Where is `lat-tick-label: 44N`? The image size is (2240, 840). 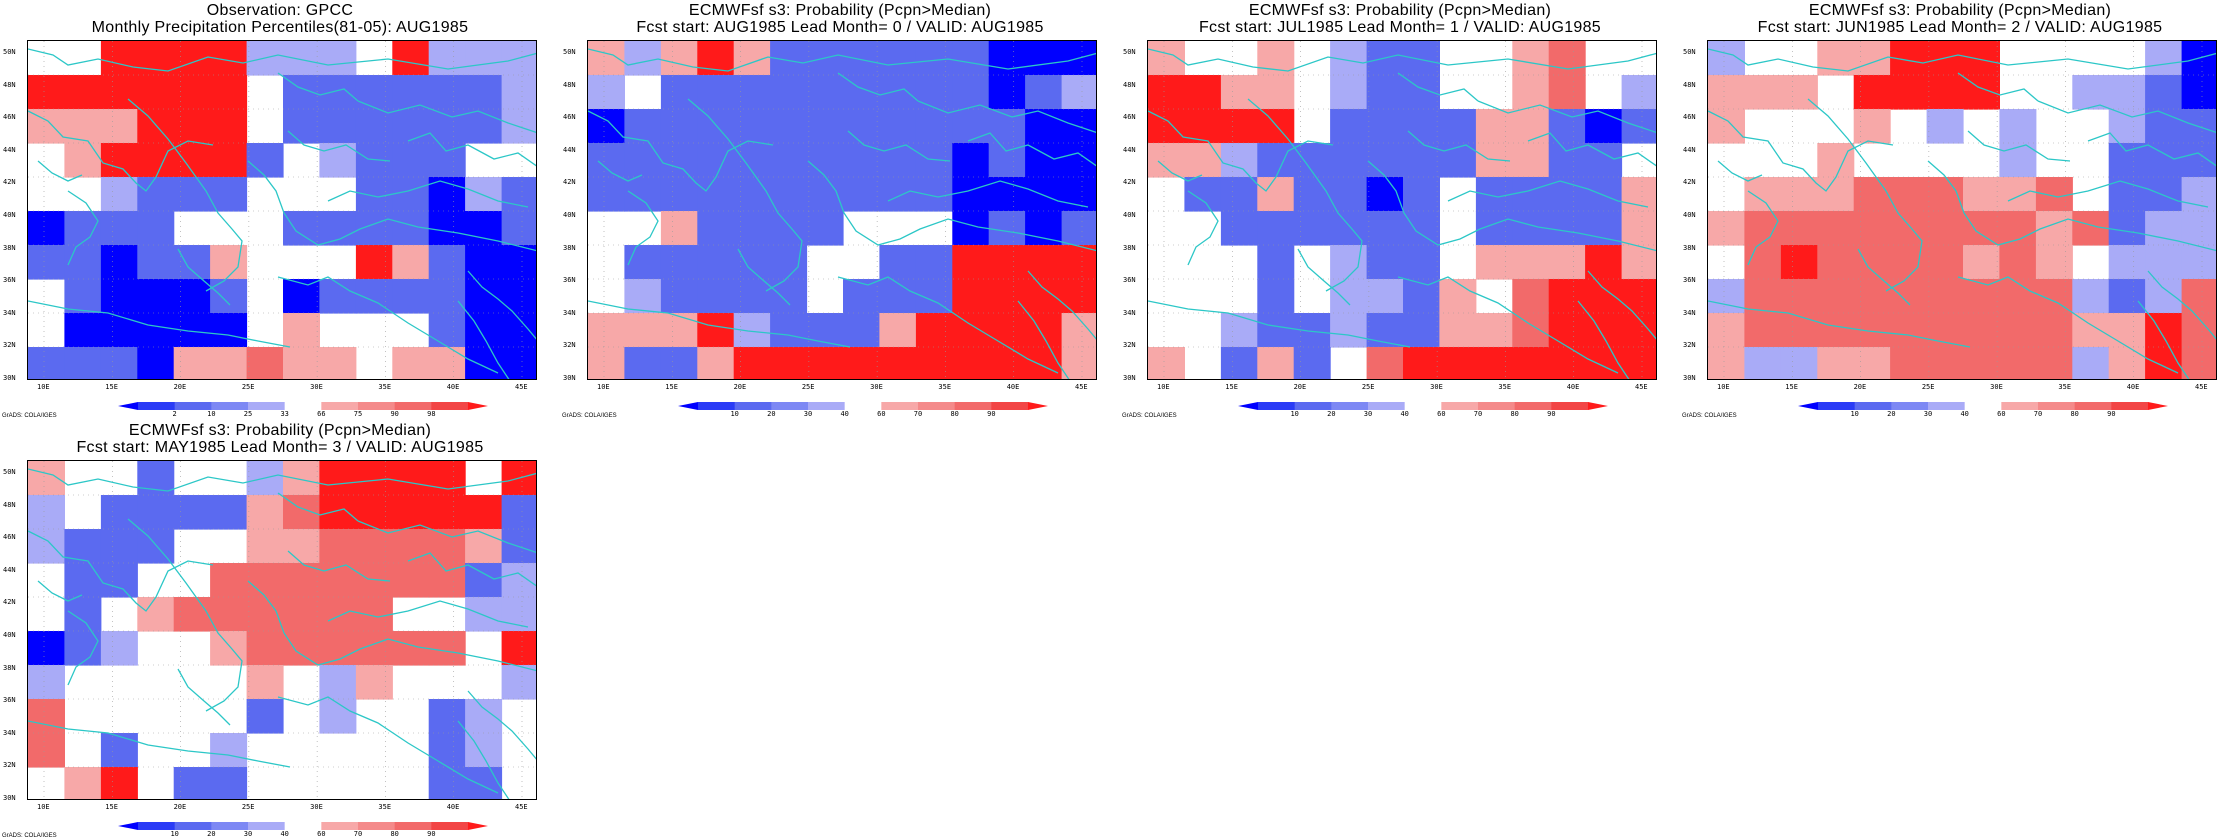
lat-tick-label: 44N is located at coordinates (1129, 149).